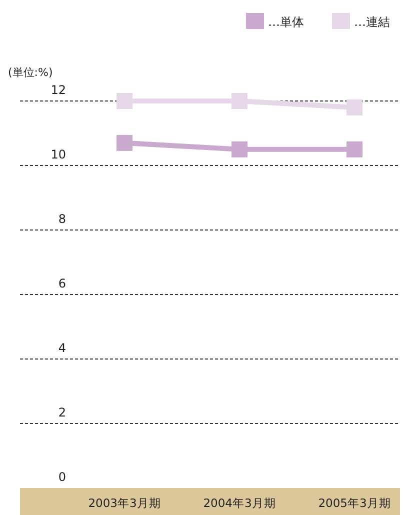 The width and height of the screenshot is (403, 515). What do you see at coordinates (62, 477) in the screenshot?
I see `y-tick-label: 0` at bounding box center [62, 477].